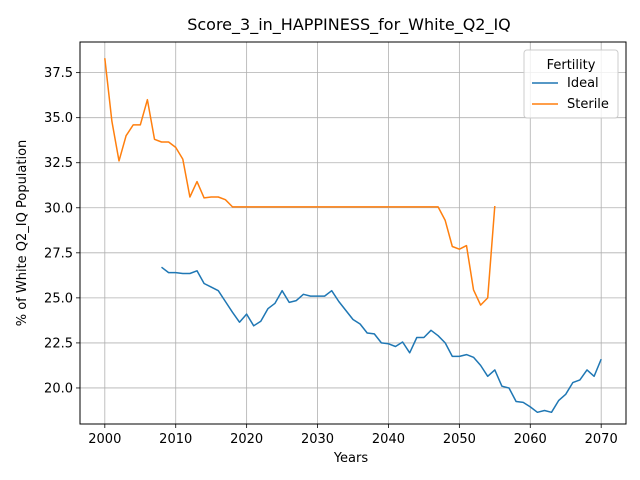 The image size is (640, 480). I want to click on y-axis-ticks: 20.0 22.5 25.0 27.5 30.0 32.5 35.0 37.5, so click(62, 231).